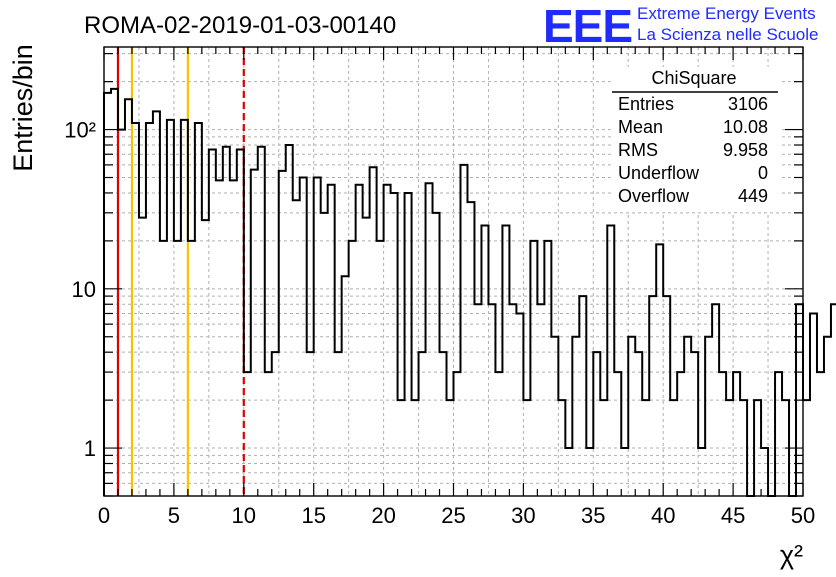 The image size is (836, 577). I want to click on x-tick-label: 15, so click(313, 515).